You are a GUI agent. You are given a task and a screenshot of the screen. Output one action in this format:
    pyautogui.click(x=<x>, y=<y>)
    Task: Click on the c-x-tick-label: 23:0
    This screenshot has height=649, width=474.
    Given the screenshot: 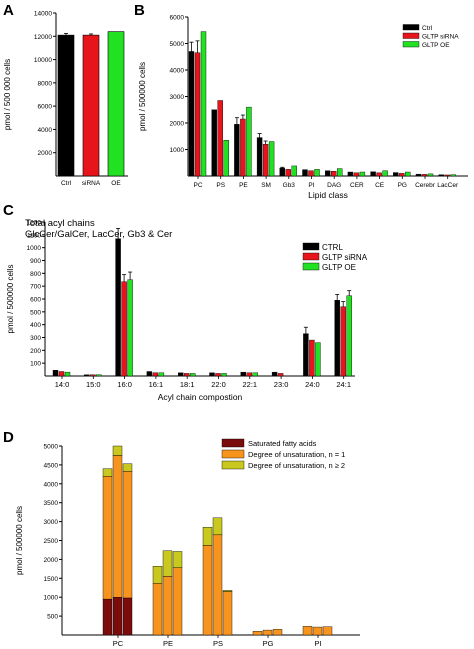 What is the action you would take?
    pyautogui.click(x=281, y=384)
    